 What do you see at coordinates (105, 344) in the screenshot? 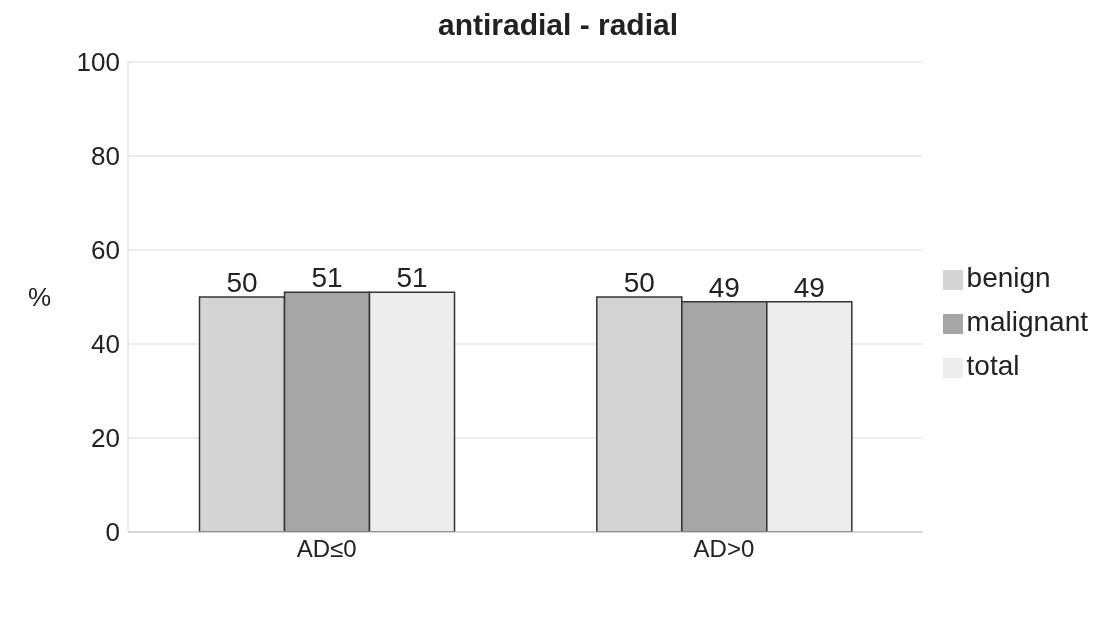
I see `y-tick-label: 40` at bounding box center [105, 344].